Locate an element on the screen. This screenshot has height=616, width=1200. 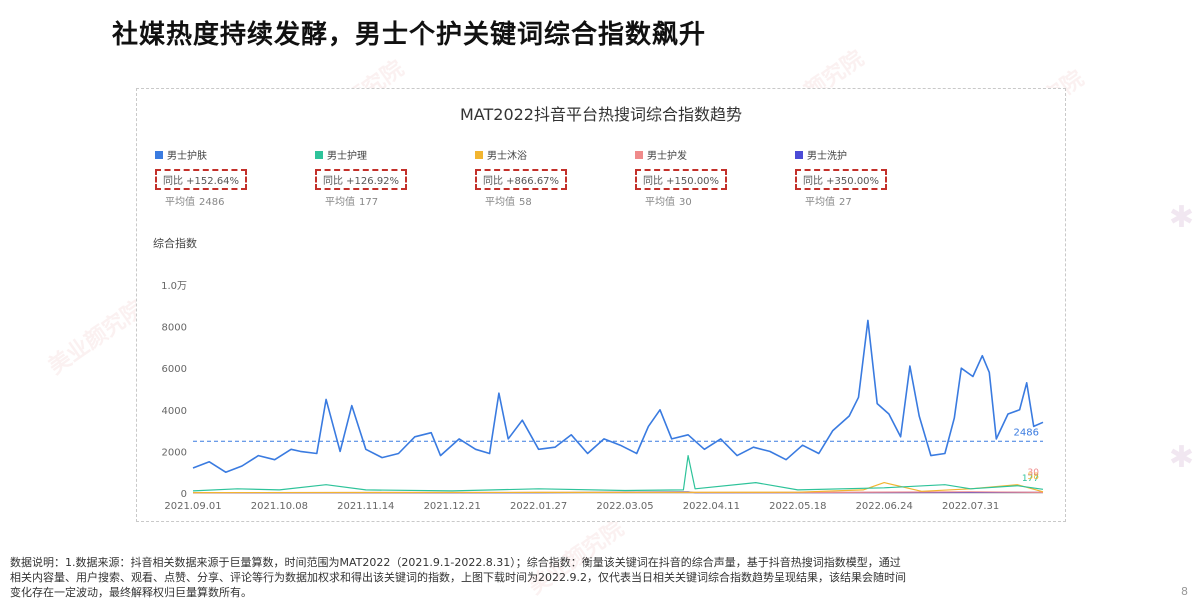
y-tick-label: 2000 is located at coordinates (174, 452).